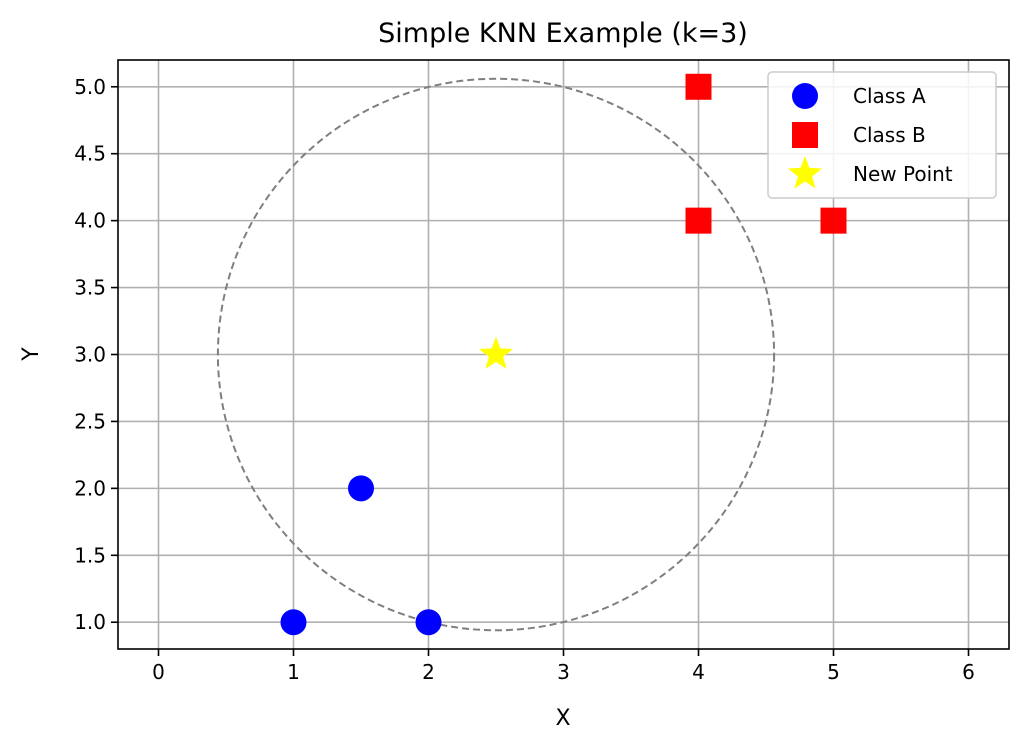 This screenshot has width=1029, height=751. Describe the element at coordinates (90, 87) in the screenshot. I see `y-tick-label: 5.0` at that location.